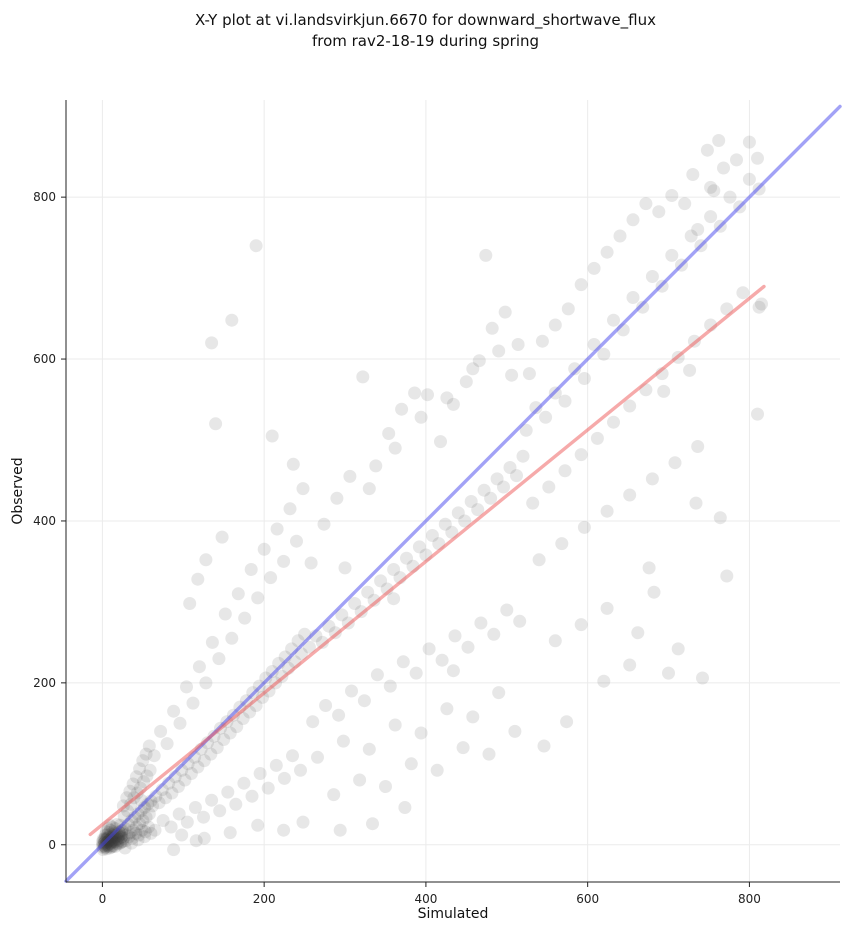  What do you see at coordinates (425, 41) in the screenshot?
I see `chart-title-line-2: from rav2-18-19 during spring` at bounding box center [425, 41].